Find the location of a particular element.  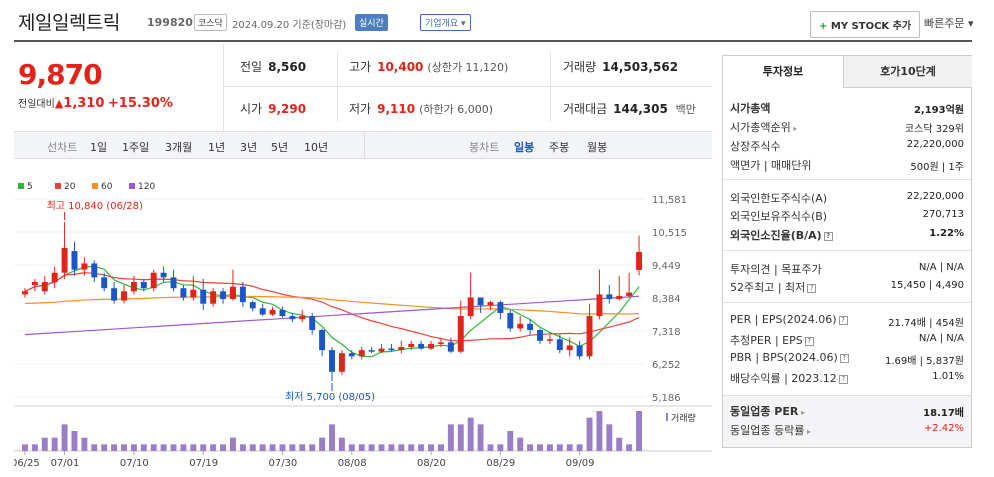

x-tick-label: 08/08 is located at coordinates (352, 463).